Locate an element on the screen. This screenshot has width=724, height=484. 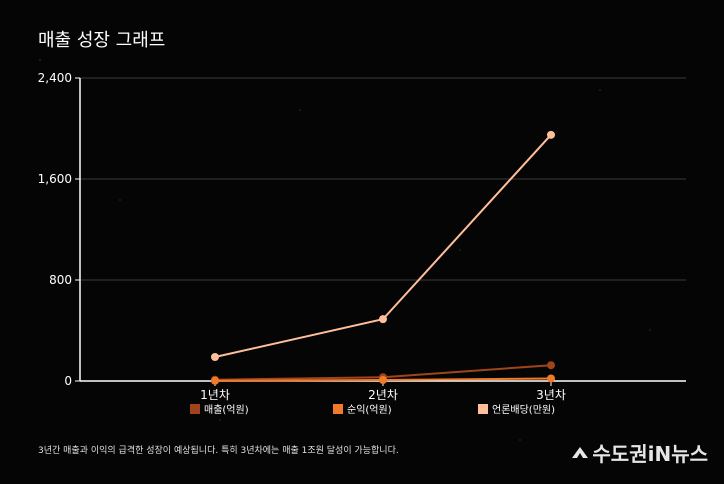
legend-item: 매출(억원) is located at coordinates (219, 408).